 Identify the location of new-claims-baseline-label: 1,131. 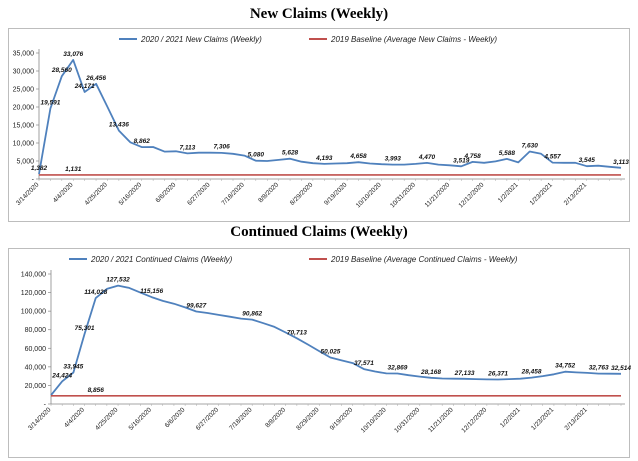
(73, 169).